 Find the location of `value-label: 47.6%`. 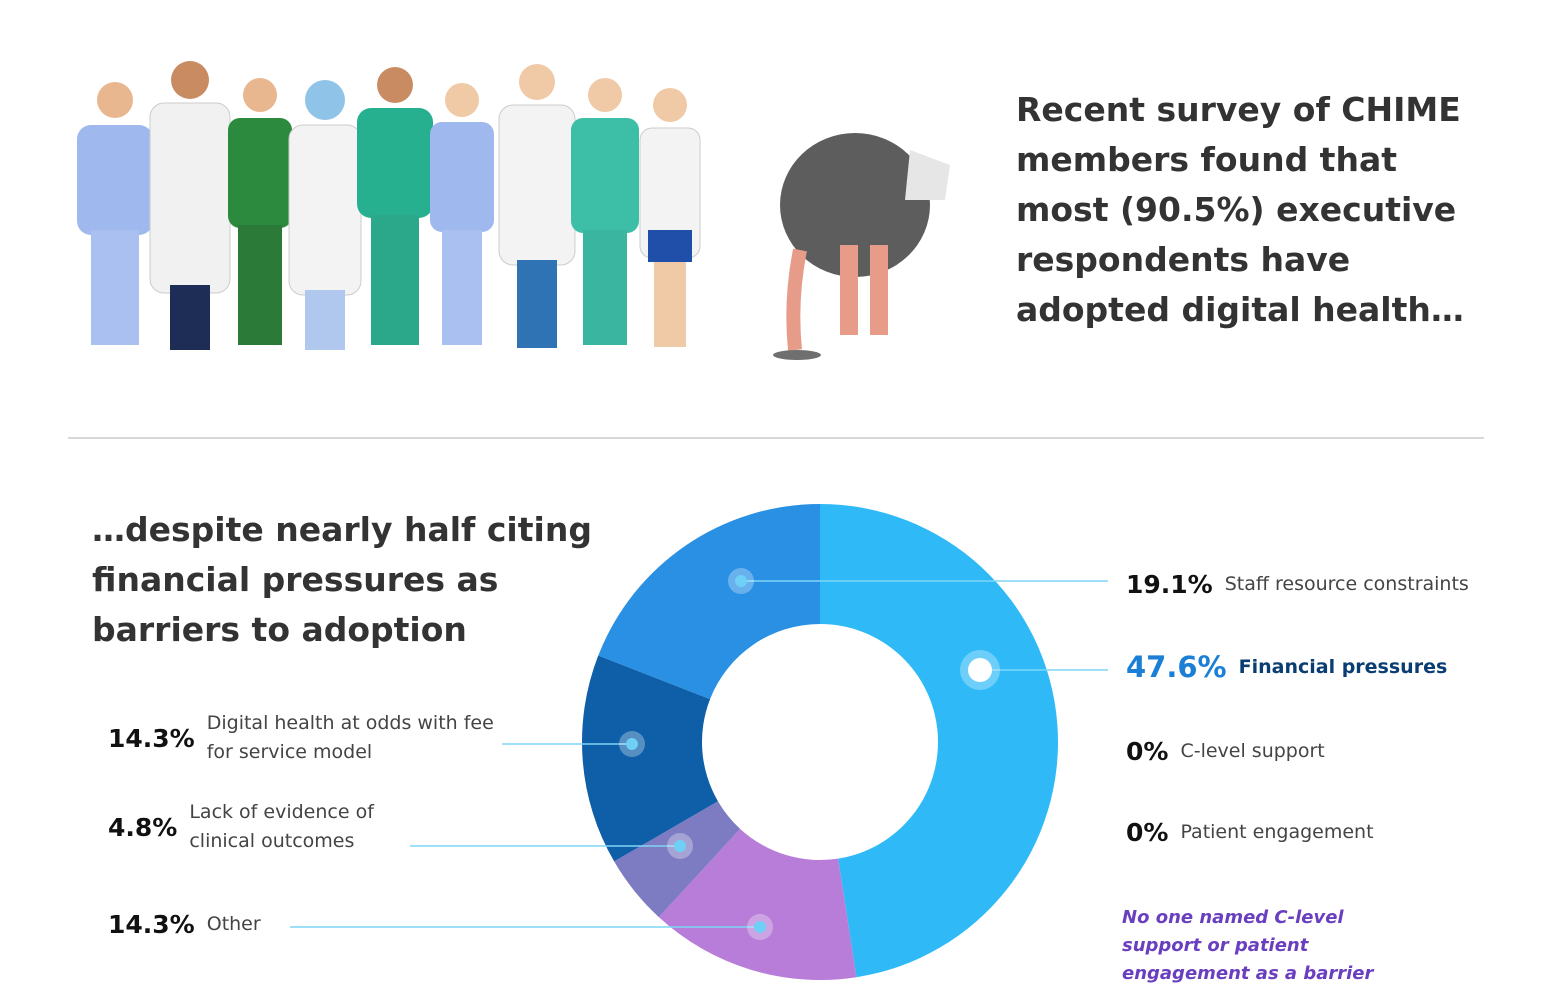

value-label: 47.6% is located at coordinates (1176, 667).